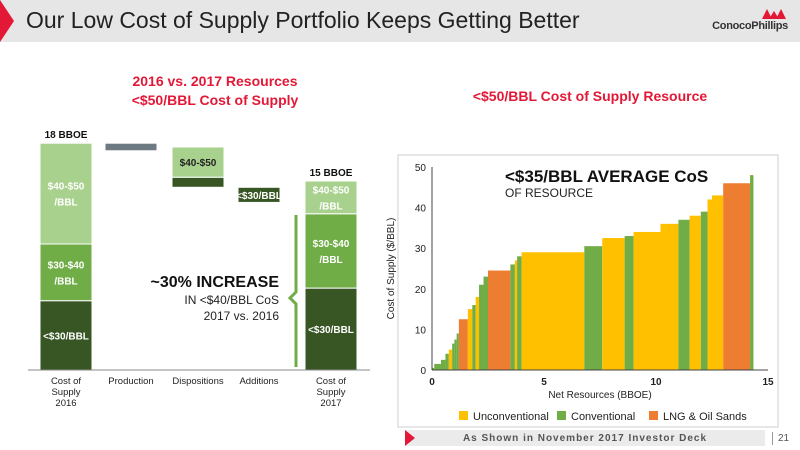  What do you see at coordinates (768, 382) in the screenshot?
I see `cos-x-tick-label: 15` at bounding box center [768, 382].